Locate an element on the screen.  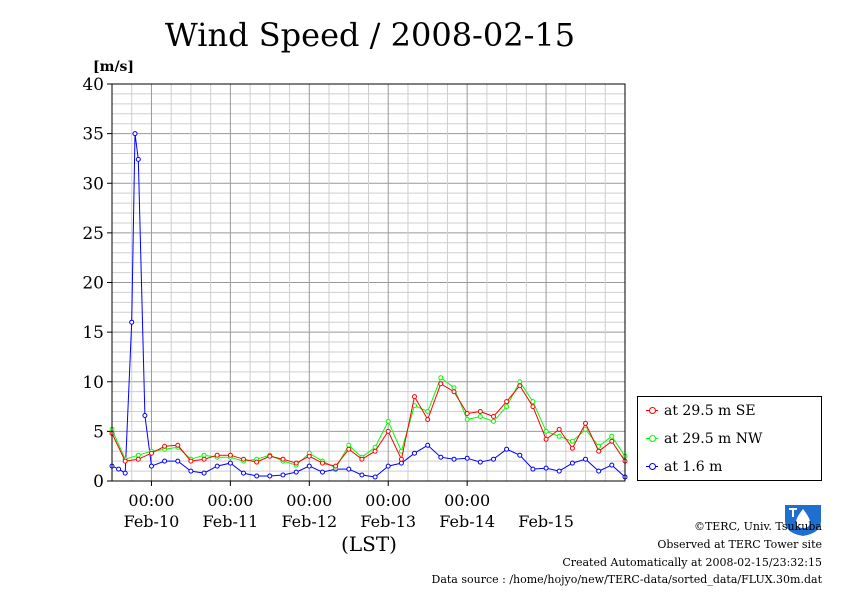
legend-label-low: at 1.6 m is located at coordinates (693, 467).